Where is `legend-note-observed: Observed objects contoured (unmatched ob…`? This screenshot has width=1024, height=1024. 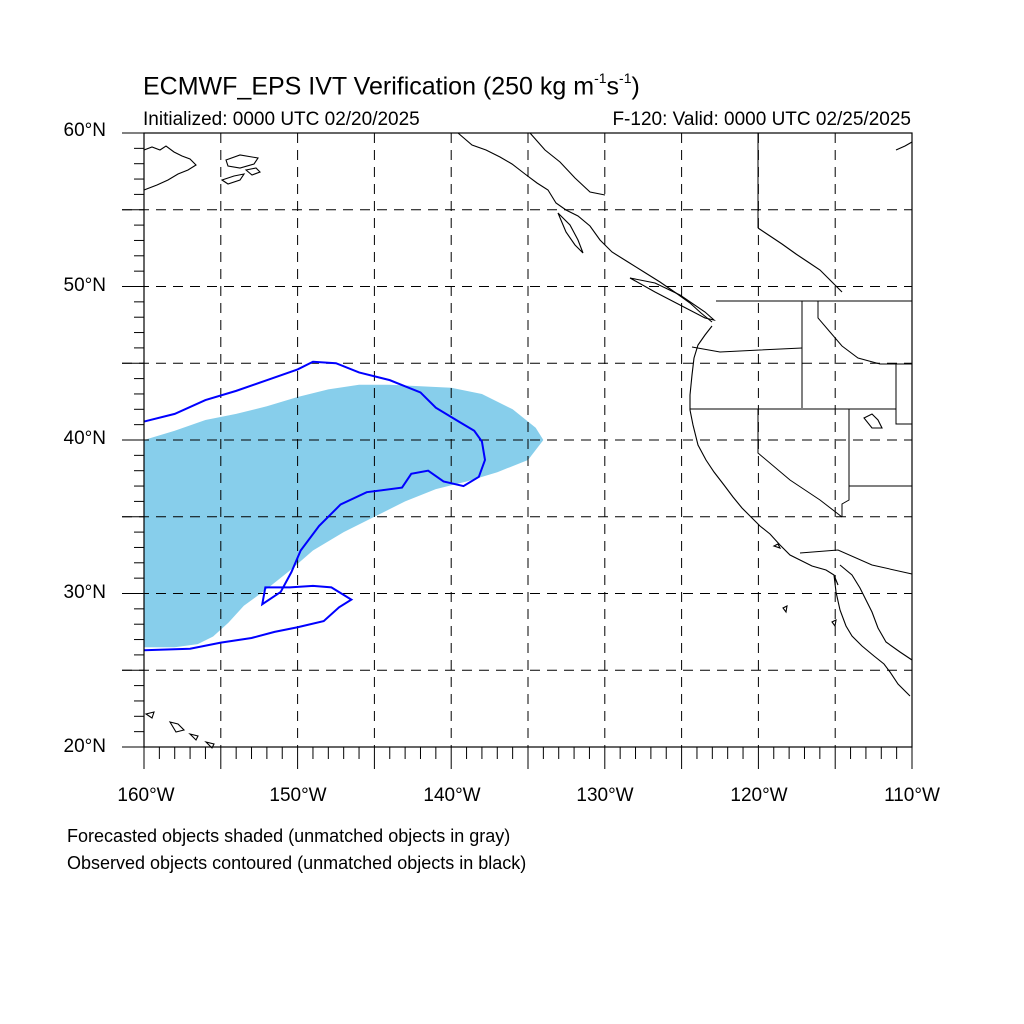 legend-note-observed: Observed objects contoured (unmatched ob… is located at coordinates (297, 863).